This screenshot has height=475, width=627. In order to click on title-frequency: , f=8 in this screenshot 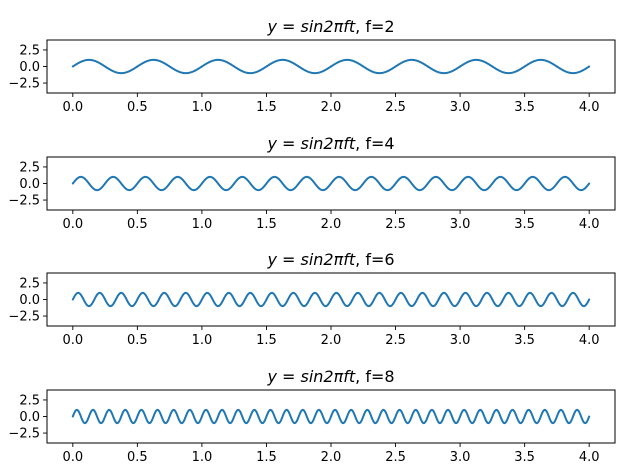, I will do `click(374, 376)`.